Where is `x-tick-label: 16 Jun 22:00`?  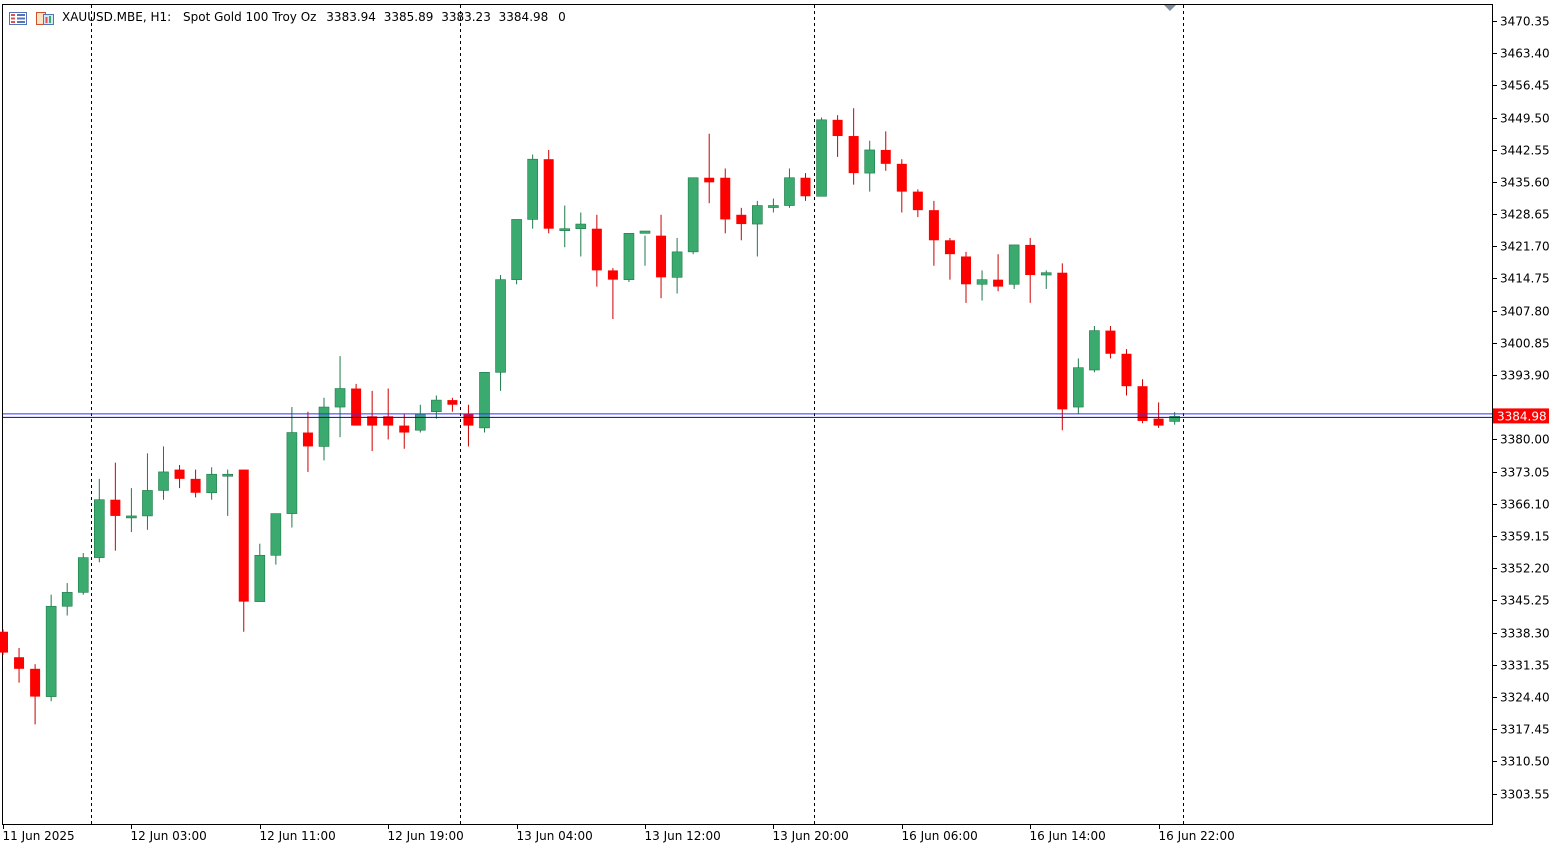
x-tick-label: 16 Jun 22:00 is located at coordinates (1197, 836).